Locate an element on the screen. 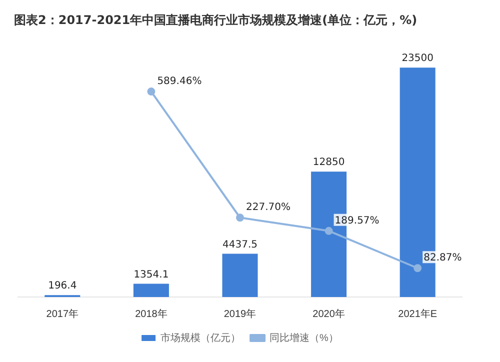 This screenshot has width=500, height=362. data-label: 23500 is located at coordinates (418, 58).